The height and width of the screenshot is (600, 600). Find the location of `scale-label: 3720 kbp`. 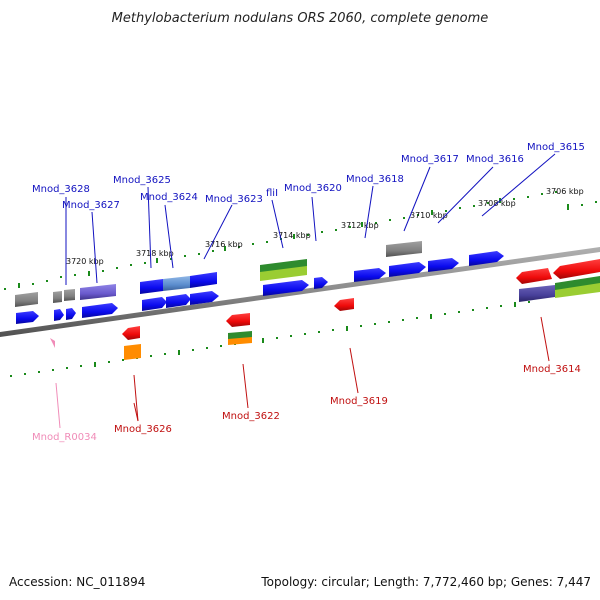

scale-label: 3720 kbp is located at coordinates (85, 261).